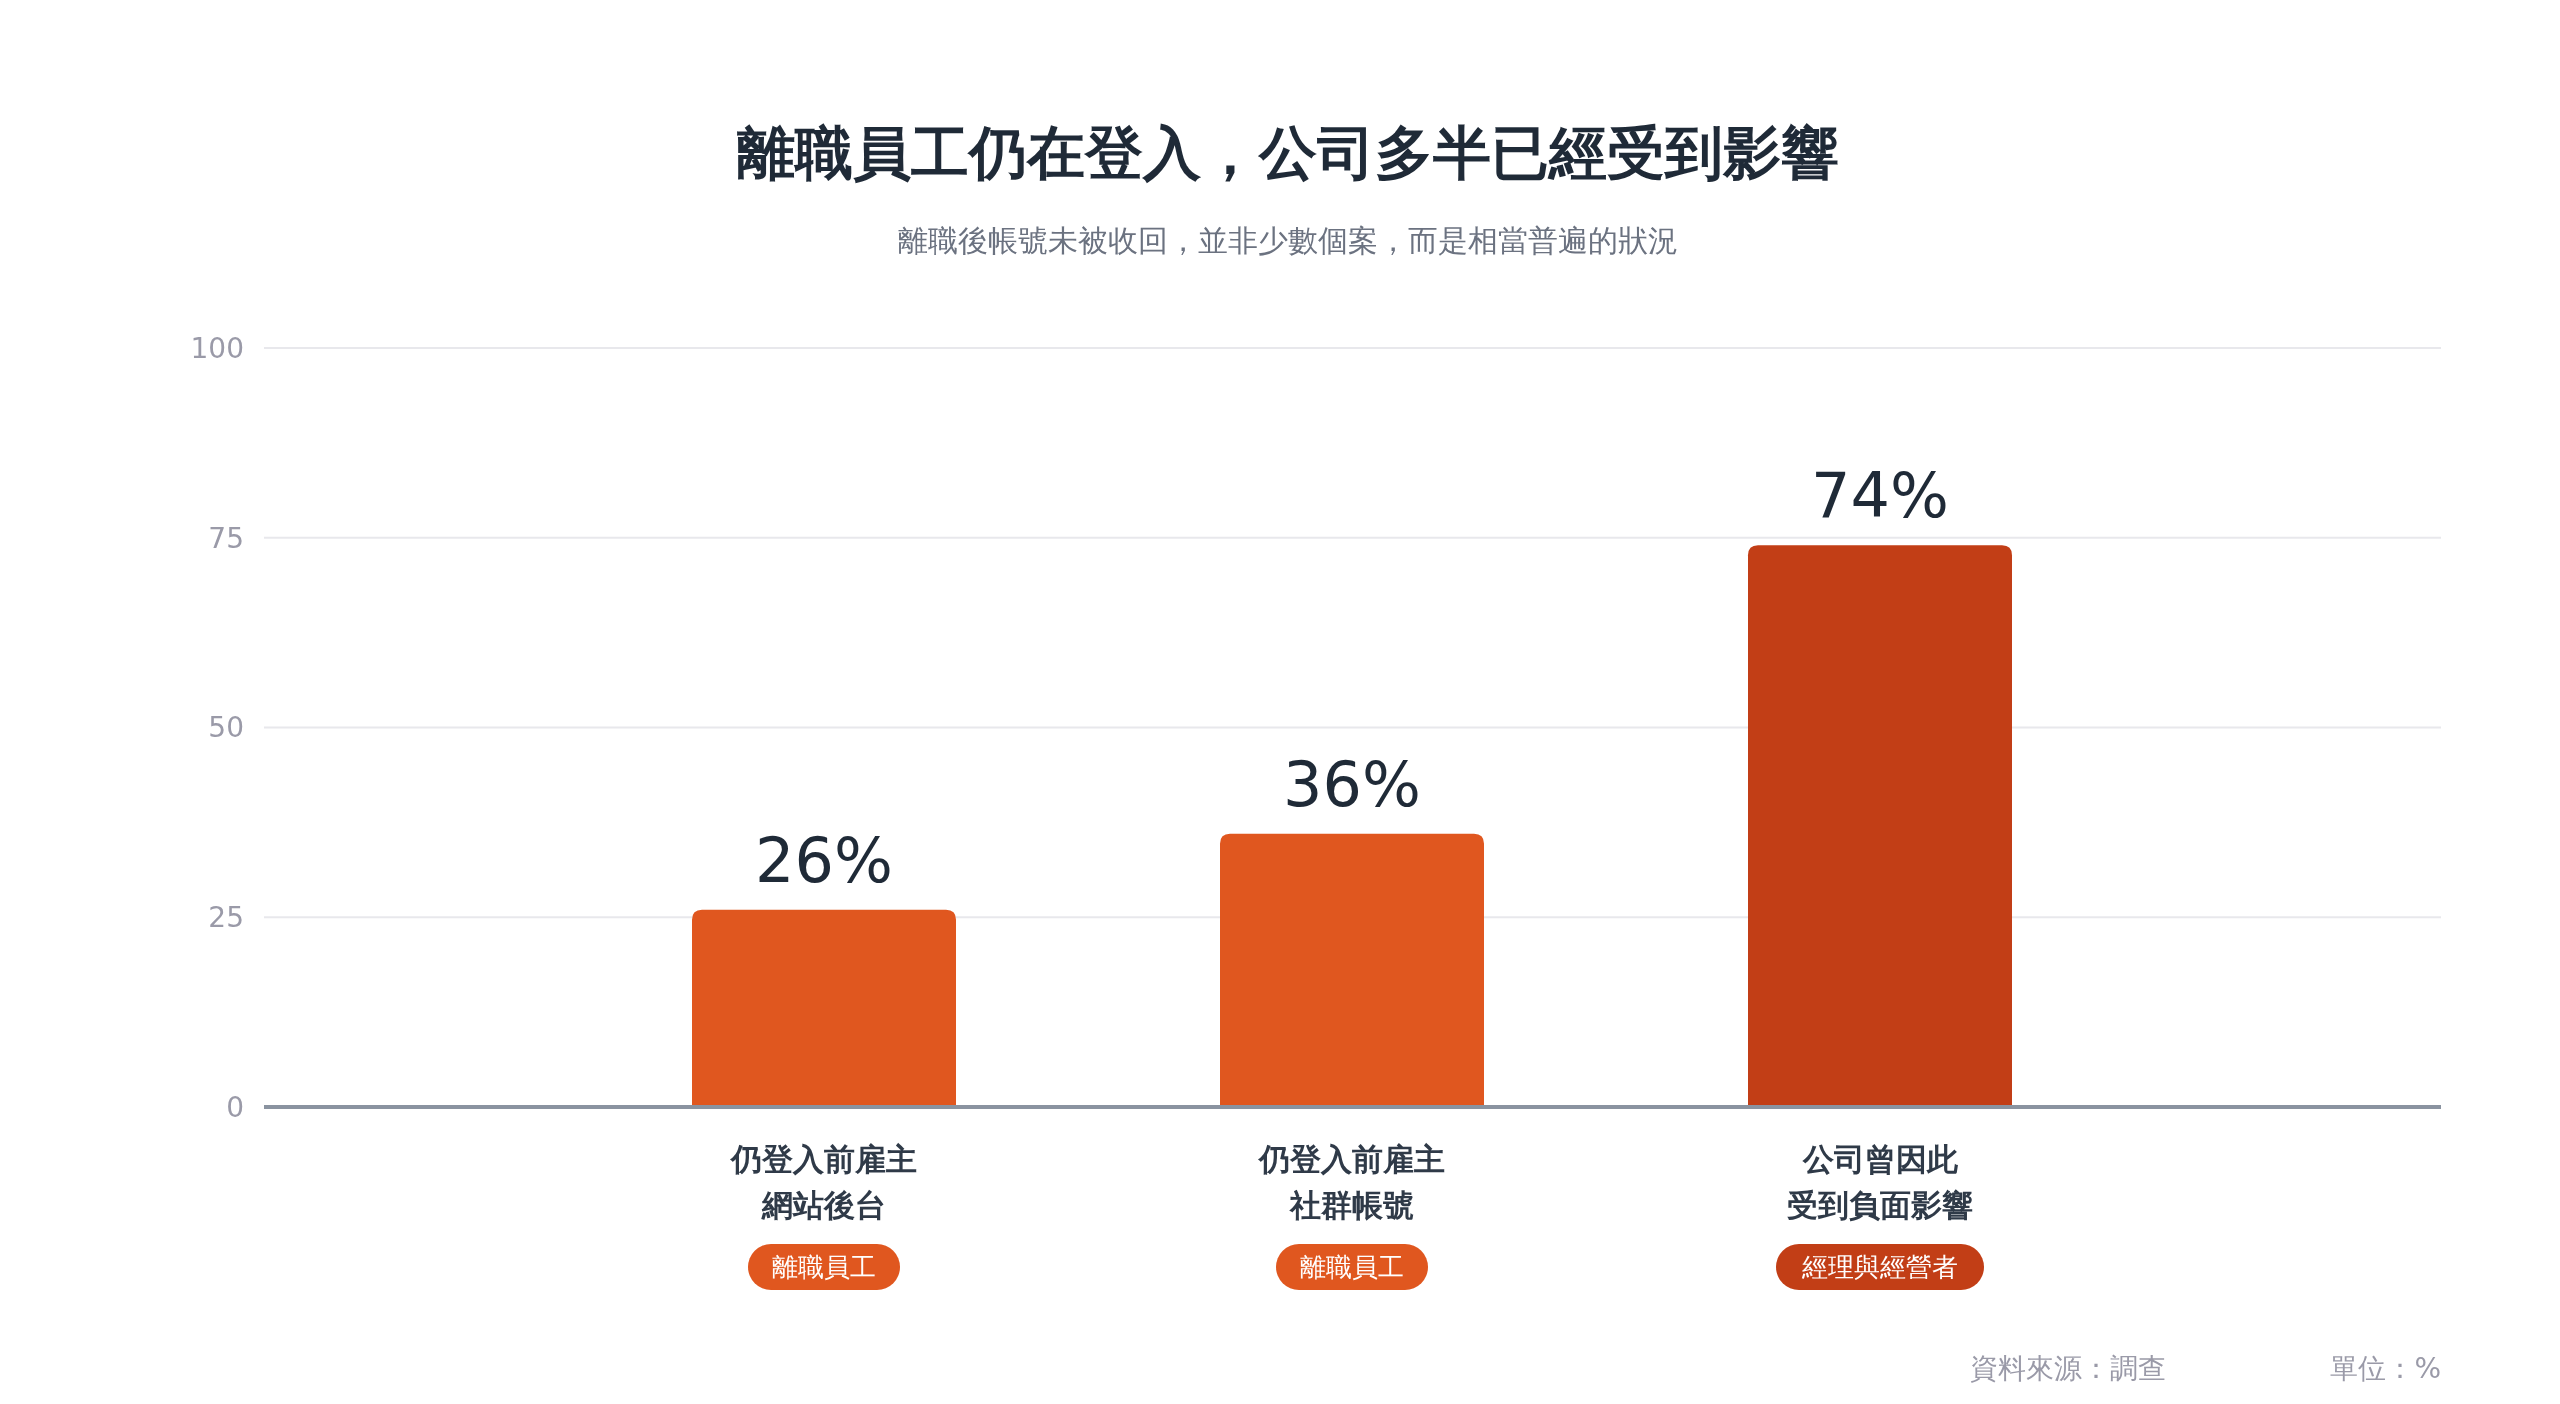 The height and width of the screenshot is (1404, 2560). Describe the element at coordinates (226, 918) in the screenshot. I see `y-tick-label: 25` at that location.